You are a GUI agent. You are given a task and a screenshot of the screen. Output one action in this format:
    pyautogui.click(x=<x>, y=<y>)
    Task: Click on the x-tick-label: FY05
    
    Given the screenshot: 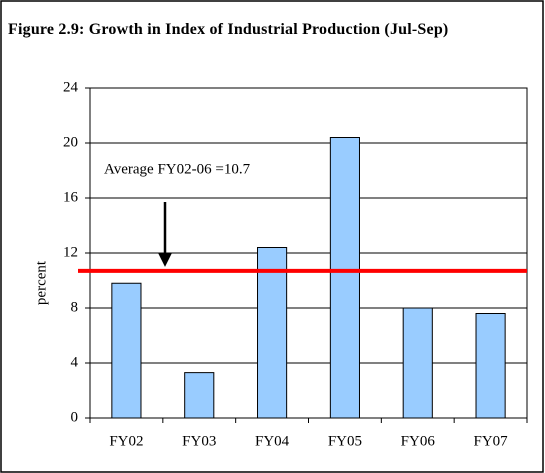 What is the action you would take?
    pyautogui.click(x=345, y=441)
    